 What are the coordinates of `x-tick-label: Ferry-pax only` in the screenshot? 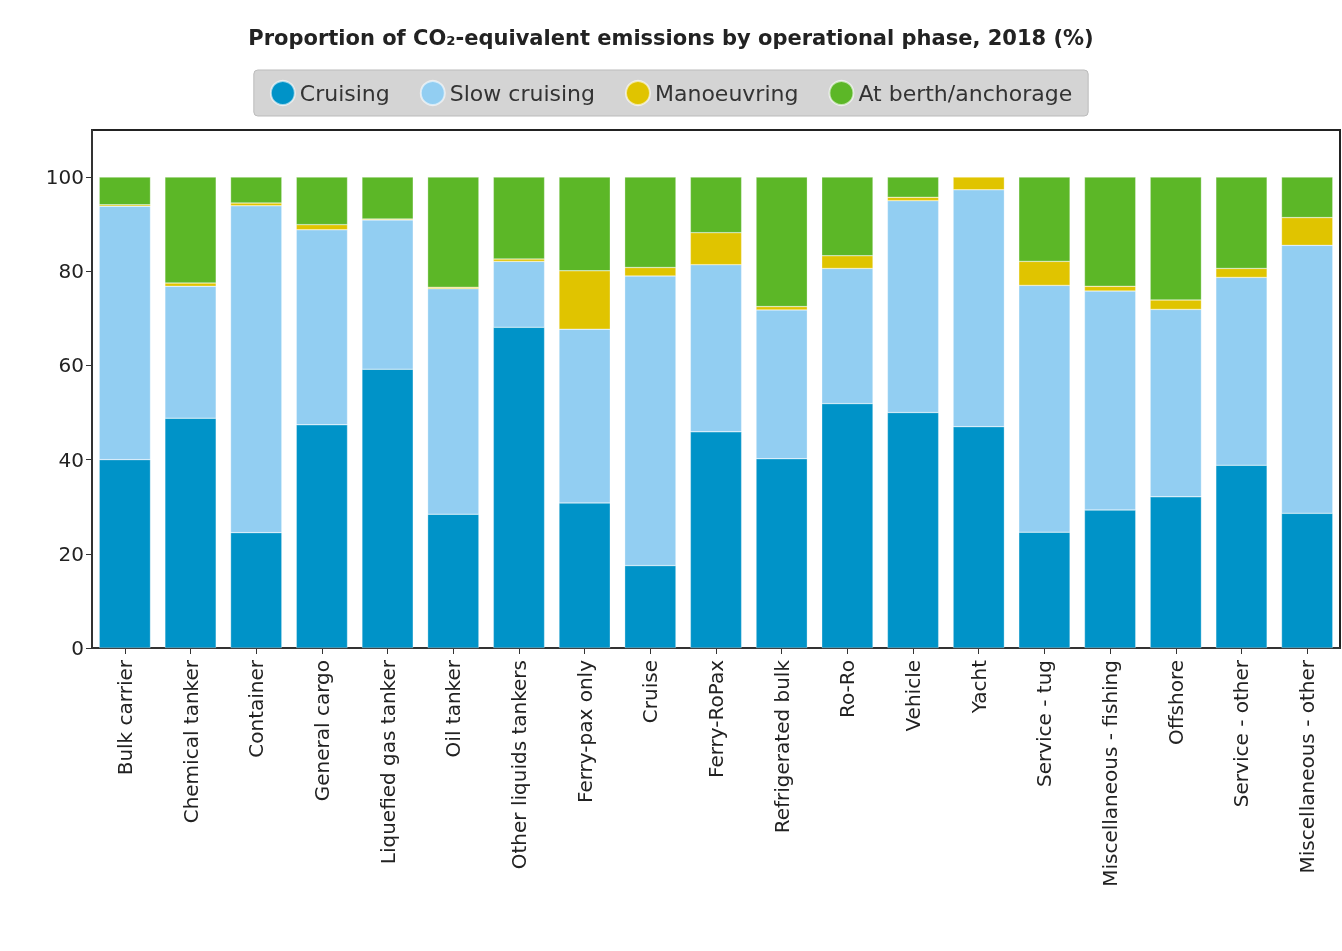 It's located at (584, 731).